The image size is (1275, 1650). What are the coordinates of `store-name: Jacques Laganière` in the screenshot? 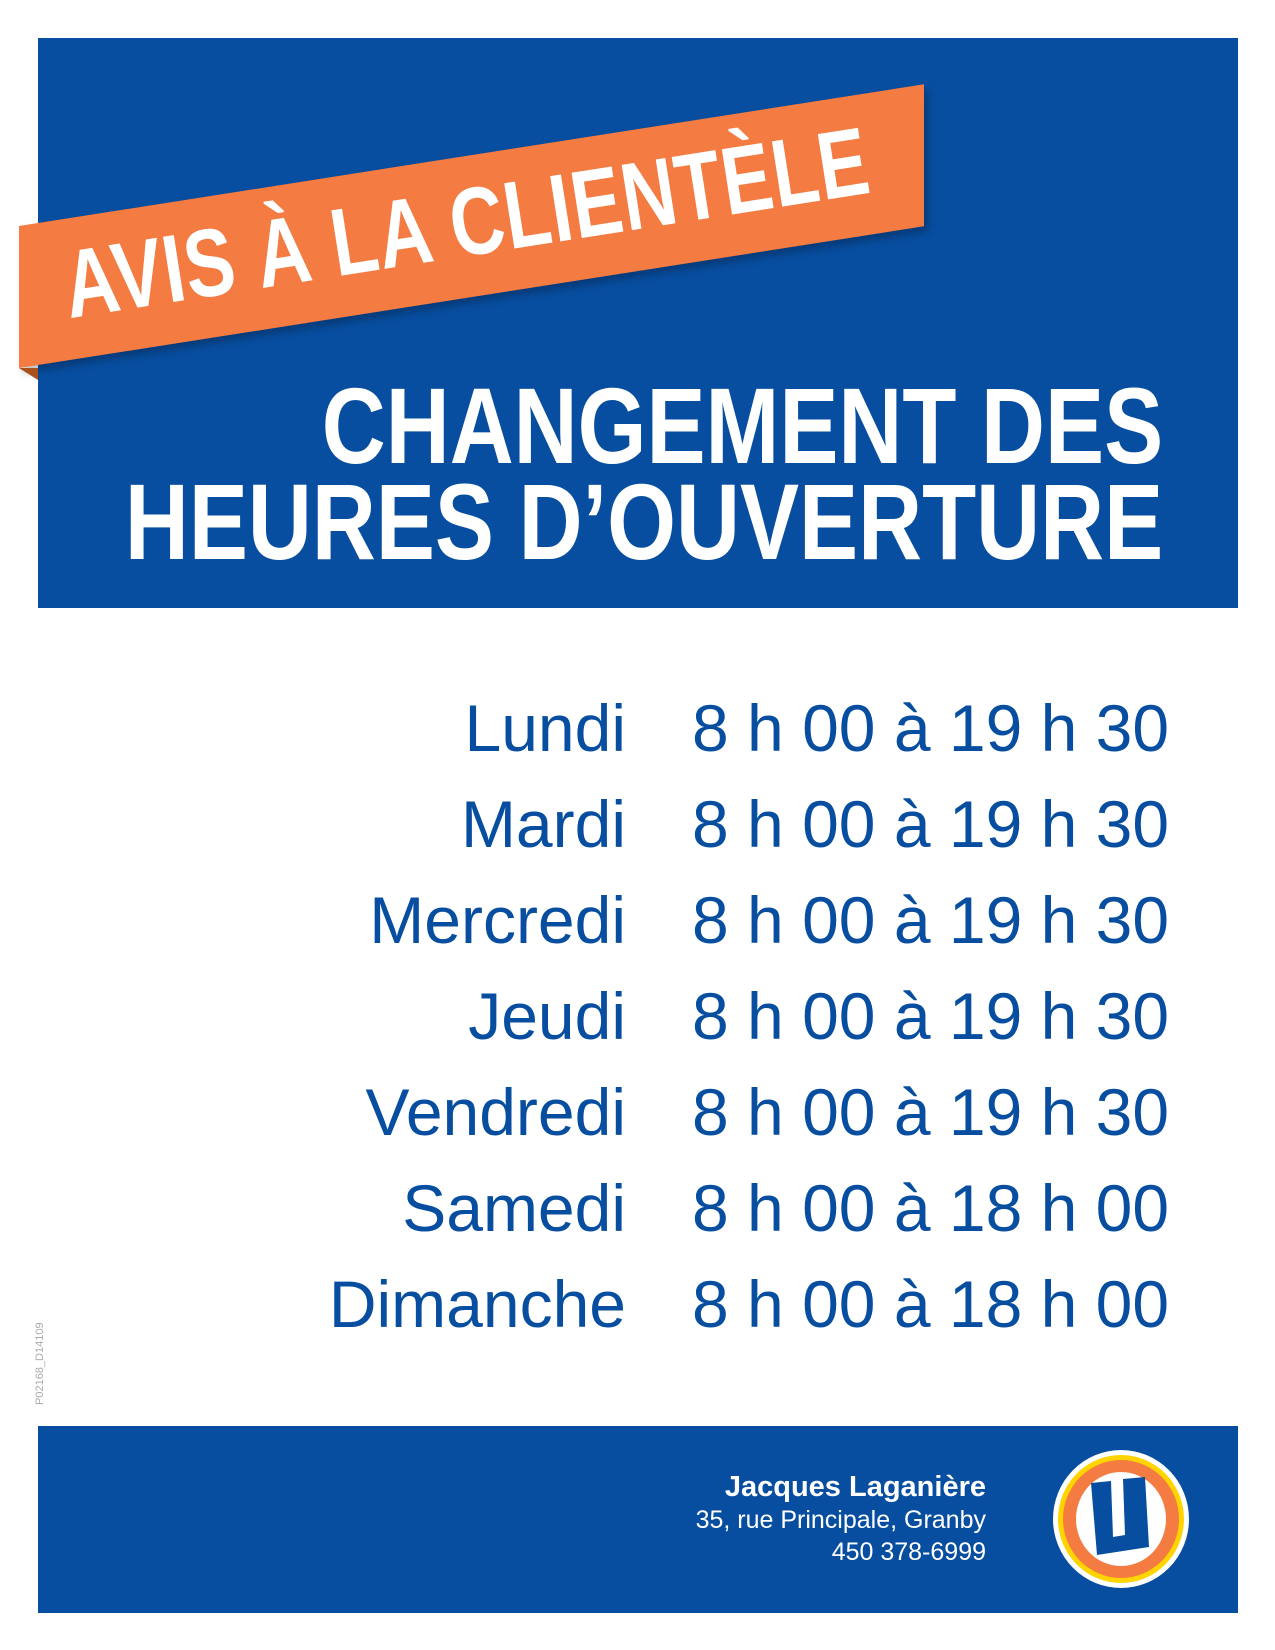 It's located at (855, 1487).